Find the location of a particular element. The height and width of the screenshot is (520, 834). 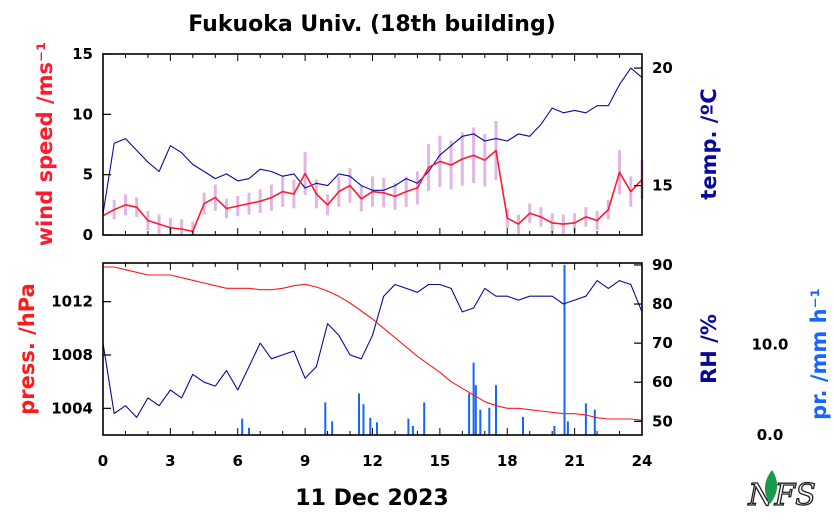

wind-speed-line is located at coordinates (372, 191).